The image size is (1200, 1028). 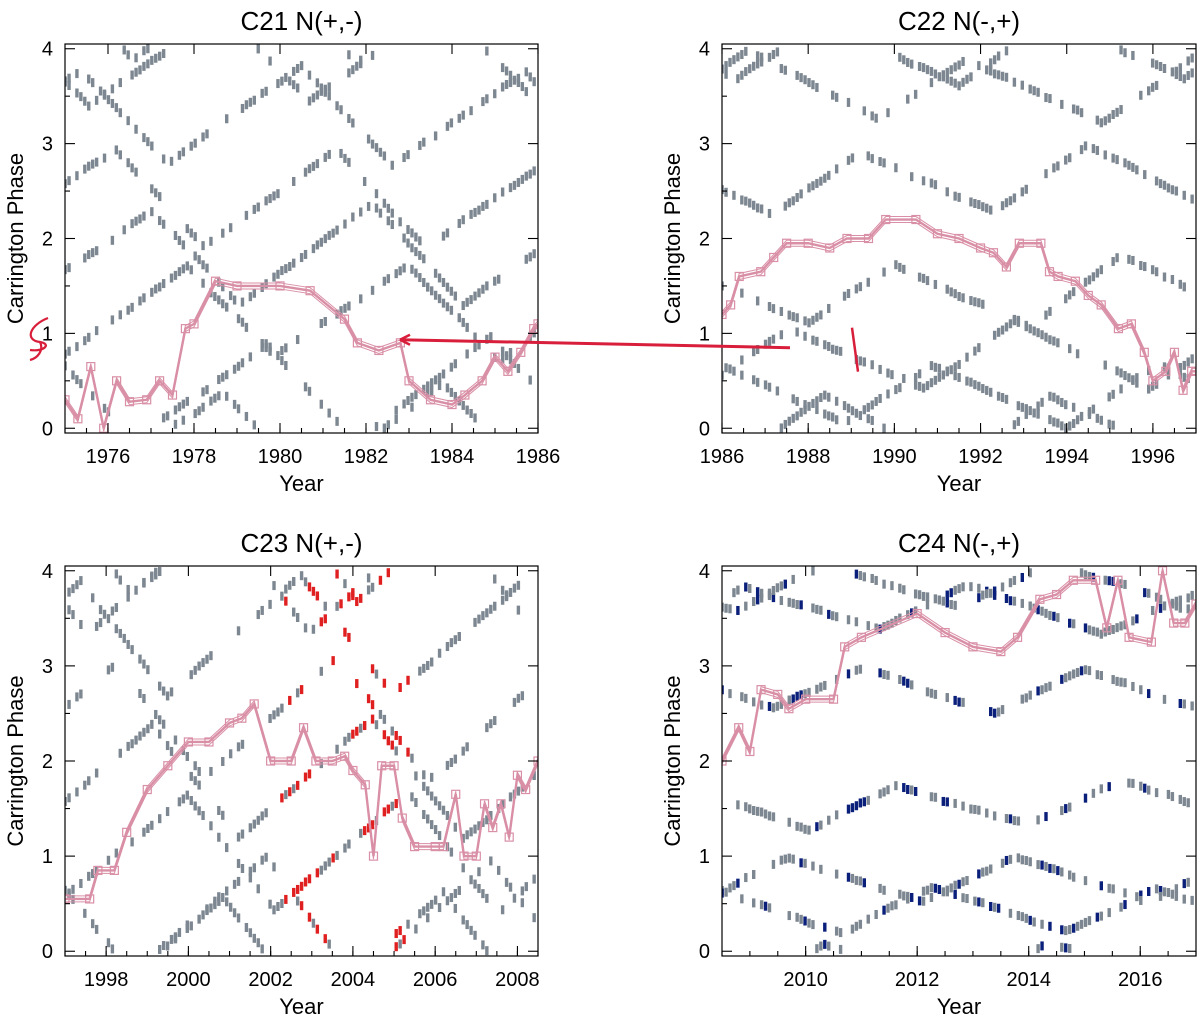 What do you see at coordinates (959, 663) in the screenshot?
I see `track-band-upper` at bounding box center [959, 663].